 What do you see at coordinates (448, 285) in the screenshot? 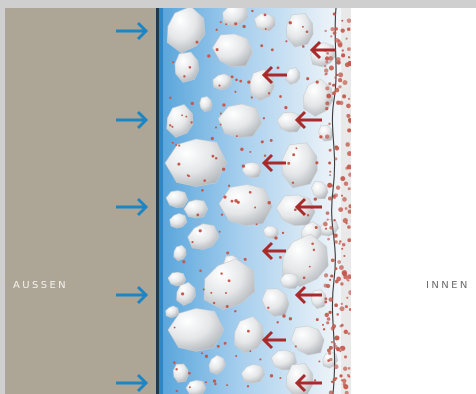
I see `label-inside: INNEN` at bounding box center [448, 285].